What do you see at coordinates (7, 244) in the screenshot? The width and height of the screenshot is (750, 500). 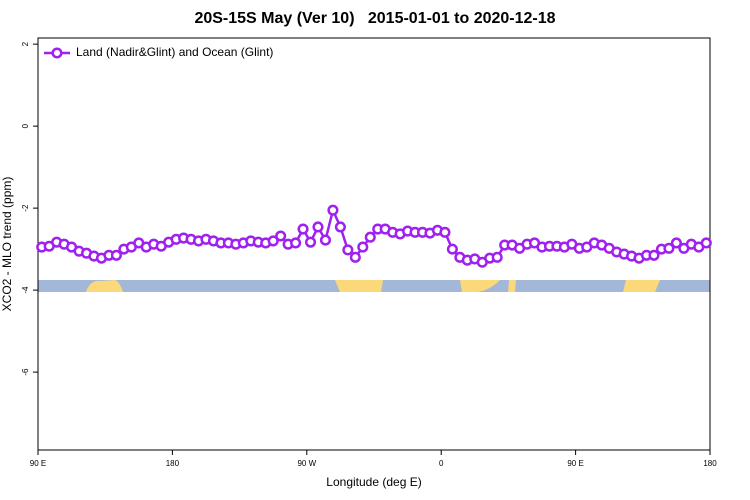 I see `y-axis-label: XCO2 - MLO trend (ppm)` at bounding box center [7, 244].